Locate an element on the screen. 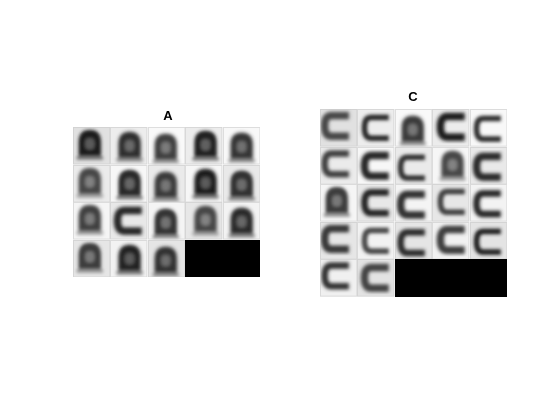  panel-c-title: C is located at coordinates (413, 96).